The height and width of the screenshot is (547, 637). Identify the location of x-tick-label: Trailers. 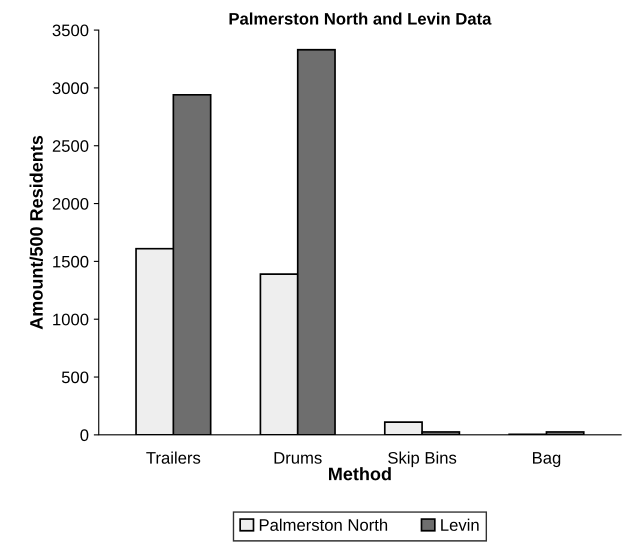
(173, 458).